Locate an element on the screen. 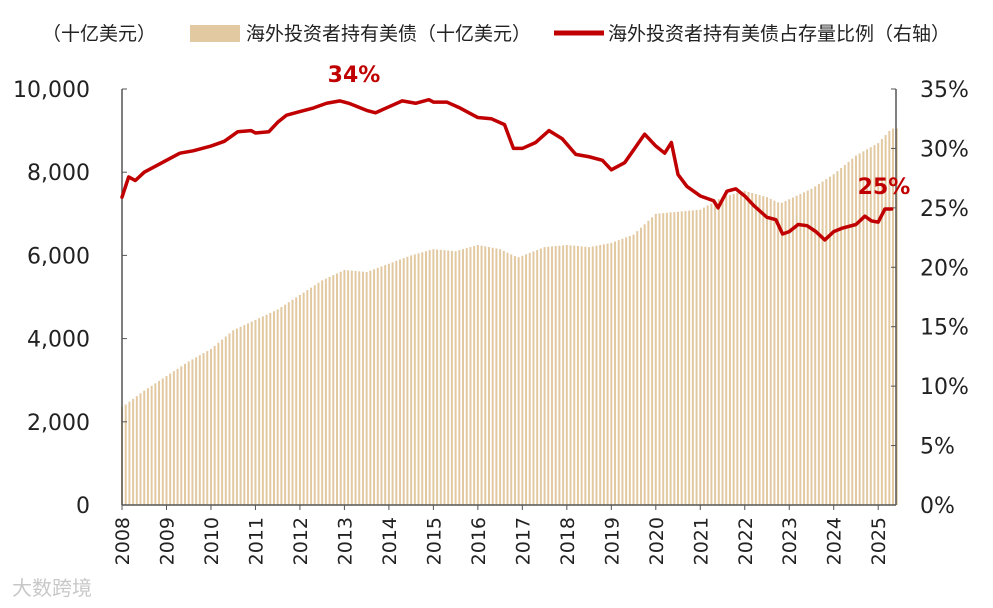  x-tick-label: 2013 is located at coordinates (345, 541).